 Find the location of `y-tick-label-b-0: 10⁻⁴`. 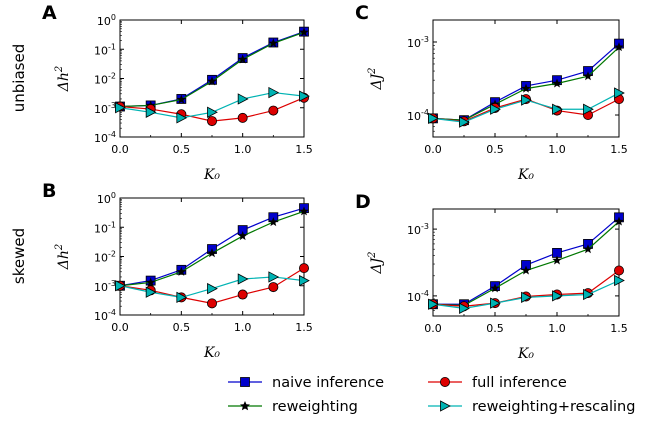

y-tick-label-b-0: 10⁻⁴ is located at coordinates (105, 315).